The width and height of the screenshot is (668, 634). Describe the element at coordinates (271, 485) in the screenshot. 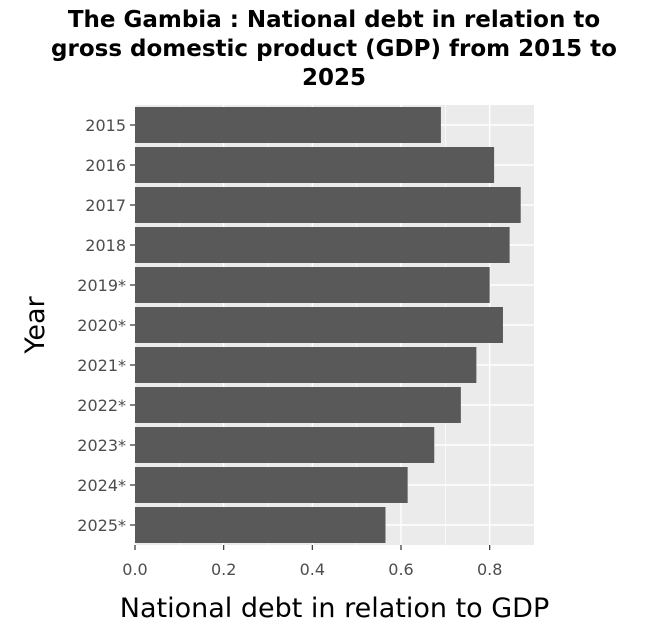

I see `bar-2024-projected` at that location.